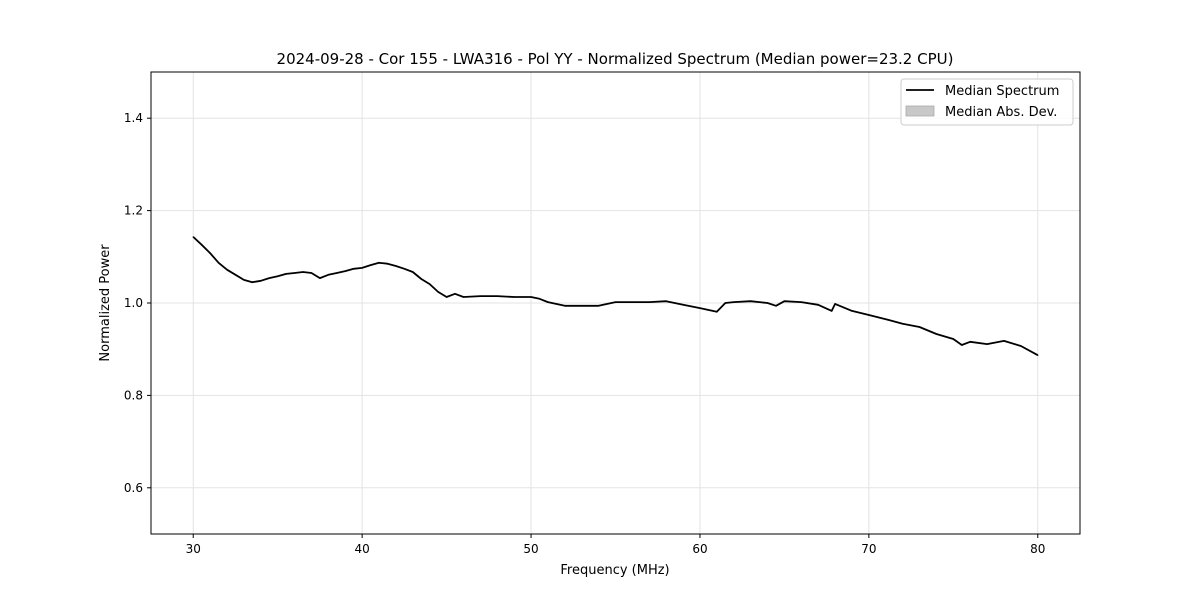  I want to click on x-tick-label: 70, so click(868, 549).